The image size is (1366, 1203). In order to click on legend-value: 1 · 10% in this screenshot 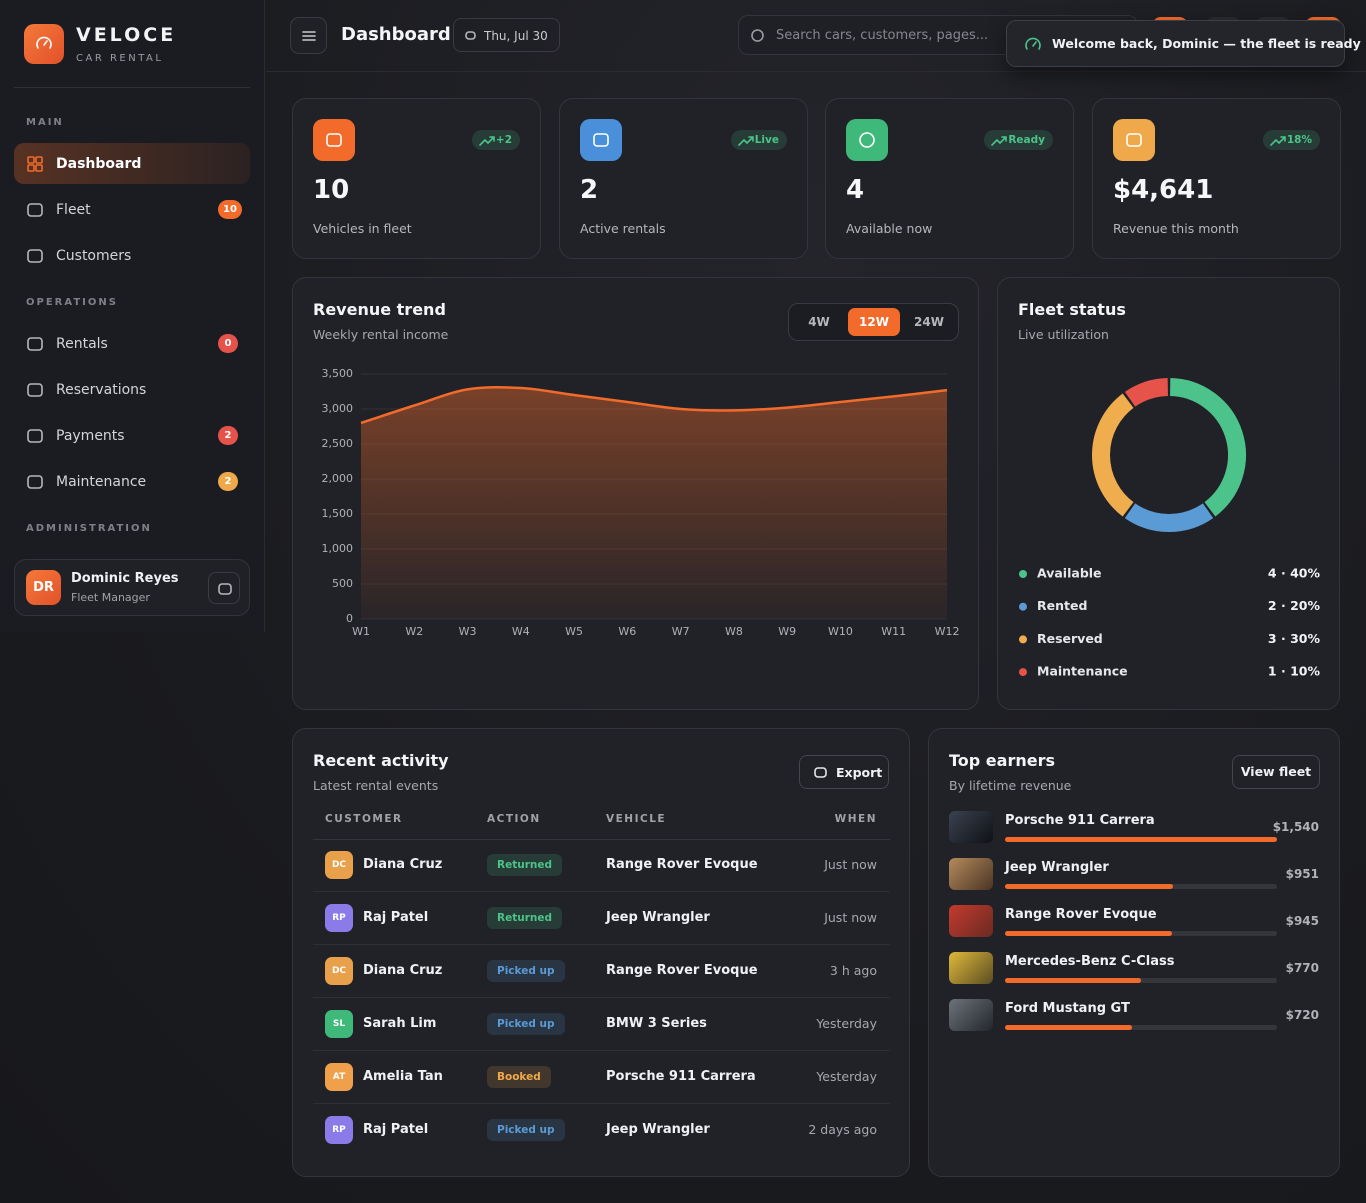, I will do `click(1294, 671)`.